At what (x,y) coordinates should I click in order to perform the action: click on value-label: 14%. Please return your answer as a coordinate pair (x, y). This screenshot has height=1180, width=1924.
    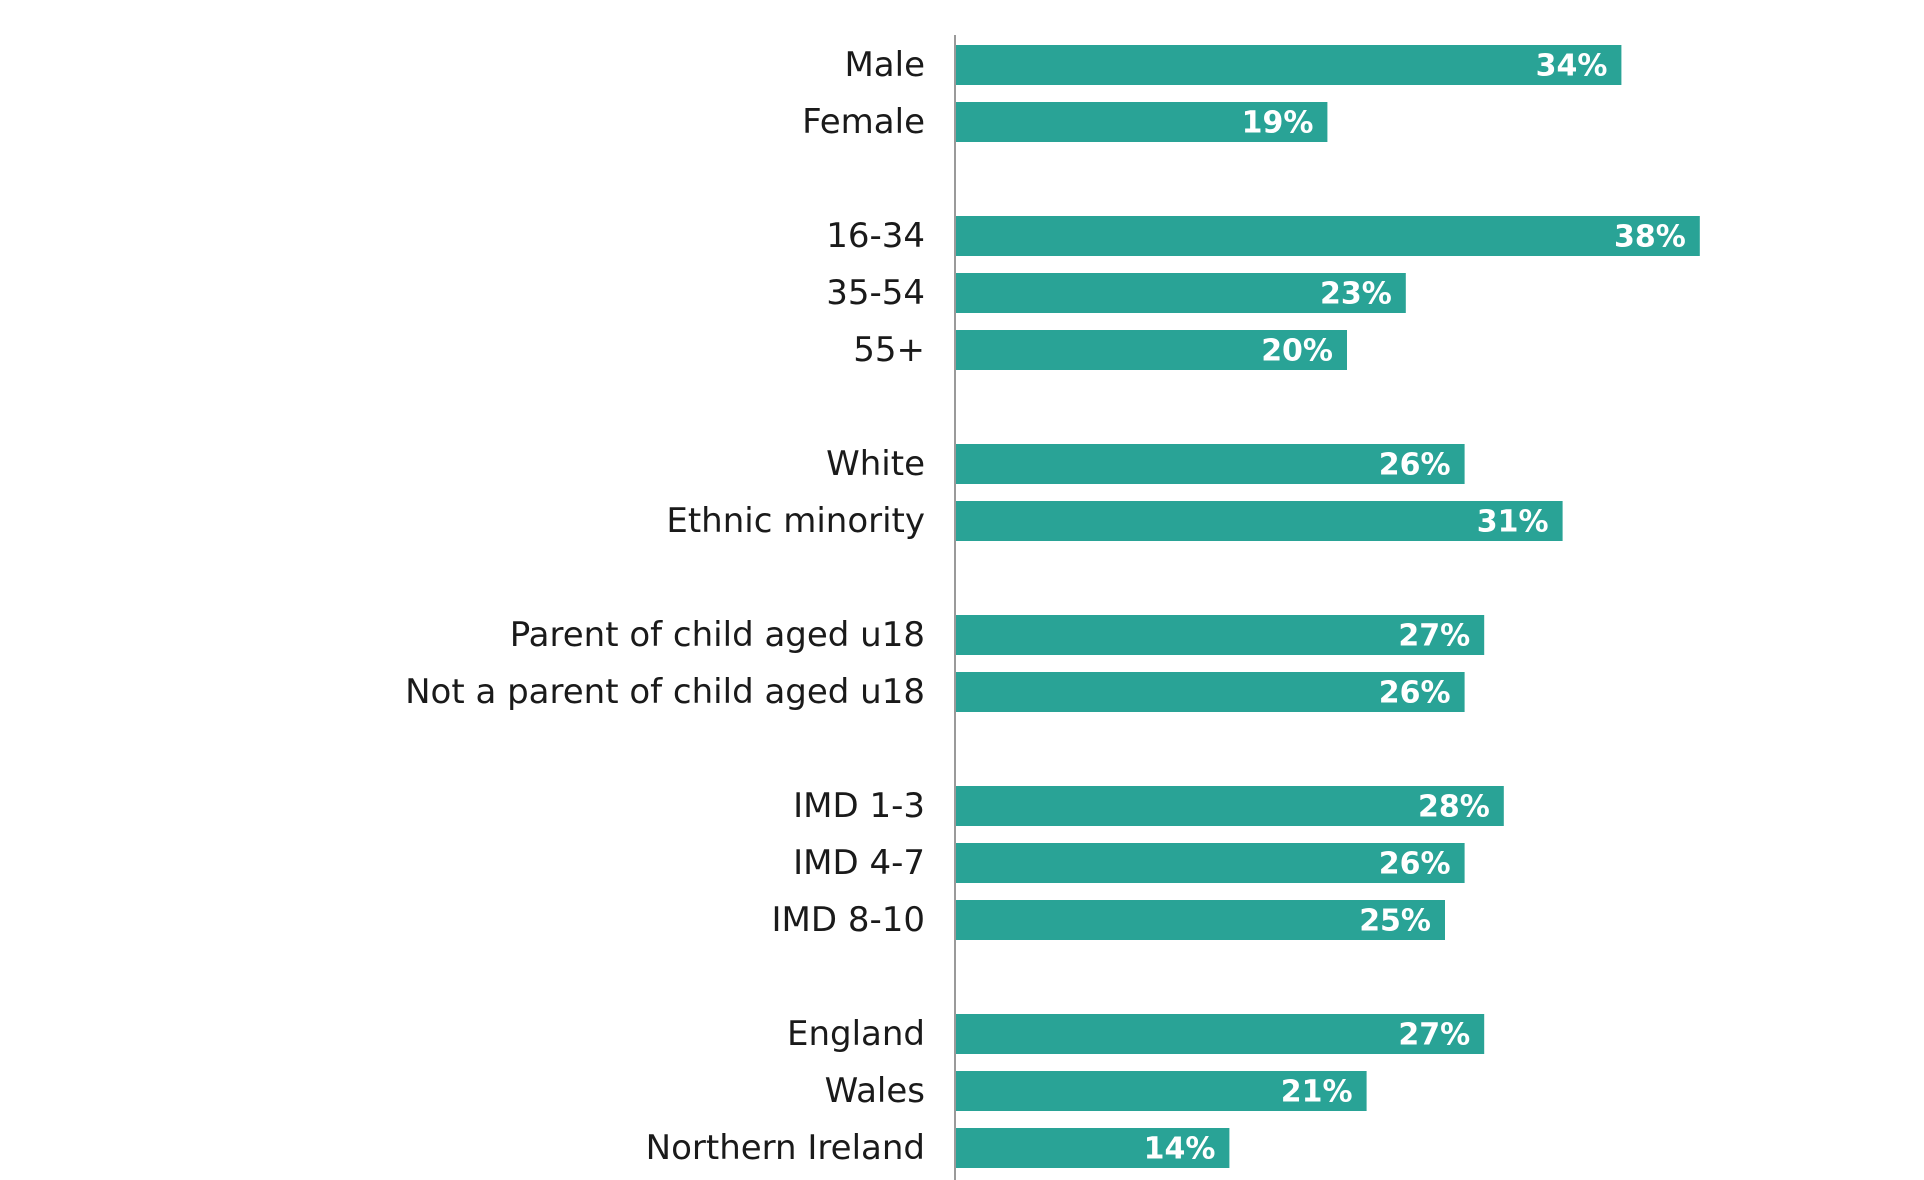
    Looking at the image, I should click on (1180, 1149).